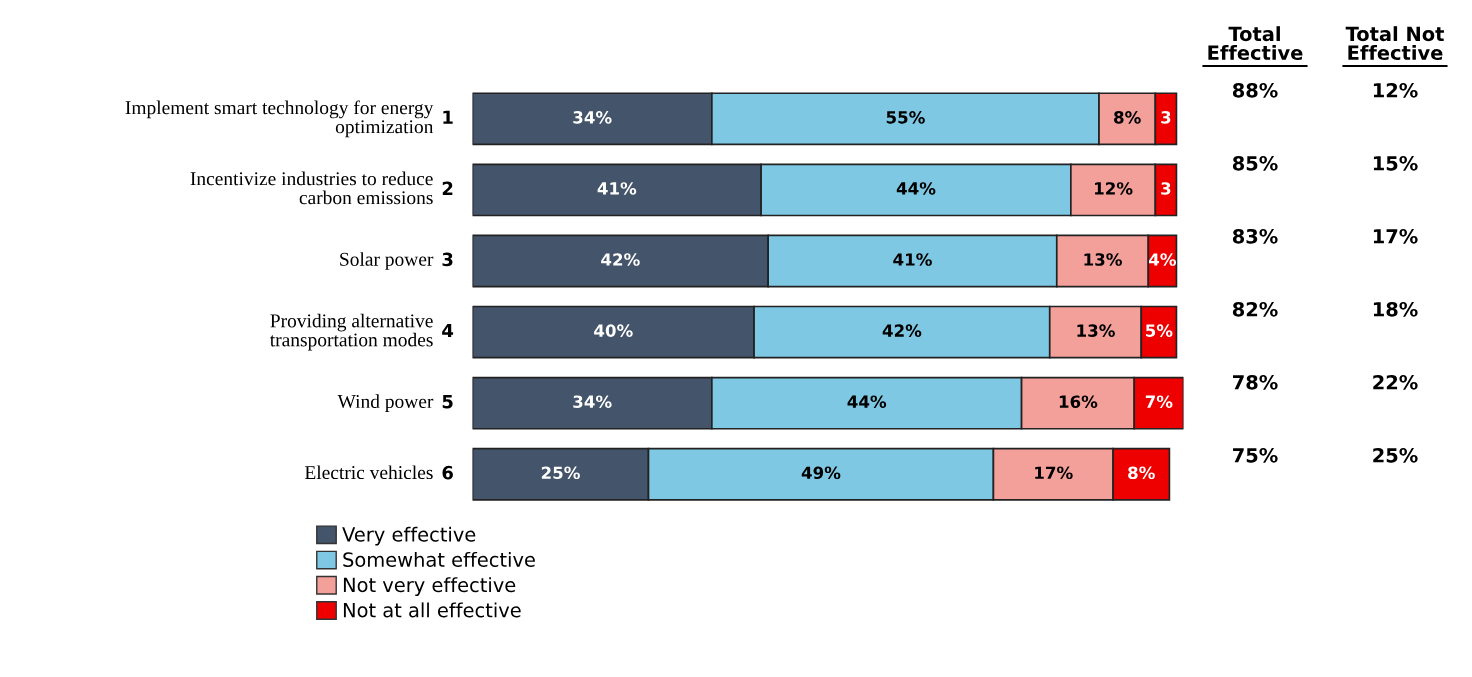  Describe the element at coordinates (1395, 309) in the screenshot. I see `text: 18%` at that location.